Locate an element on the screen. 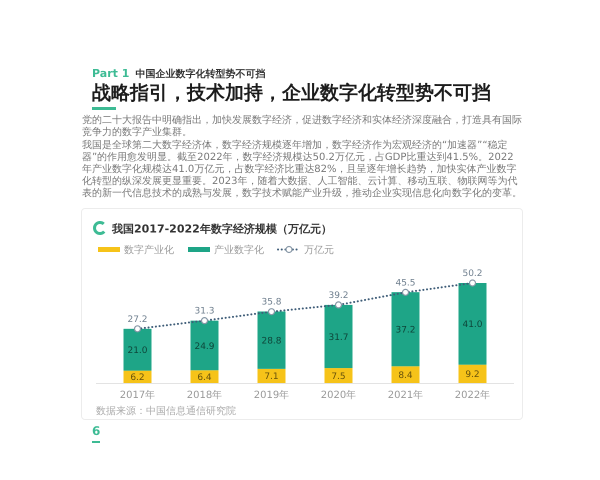  legend-label: 数字产业化 is located at coordinates (149, 250).